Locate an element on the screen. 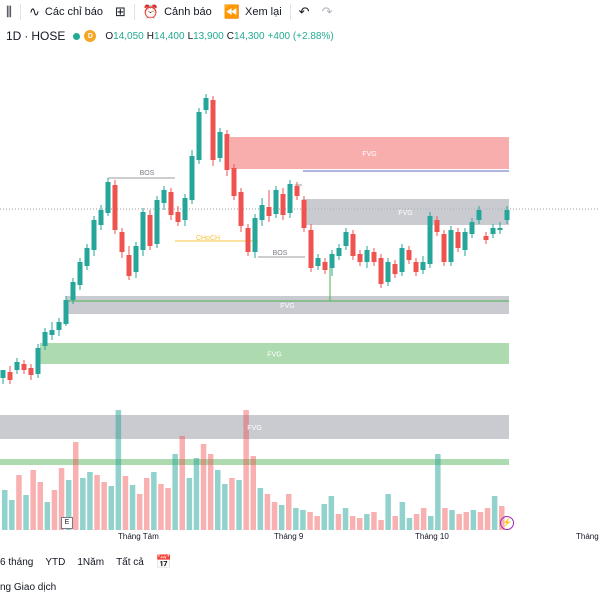  trading-panel-tab: ng Giao dịch is located at coordinates (28, 587).